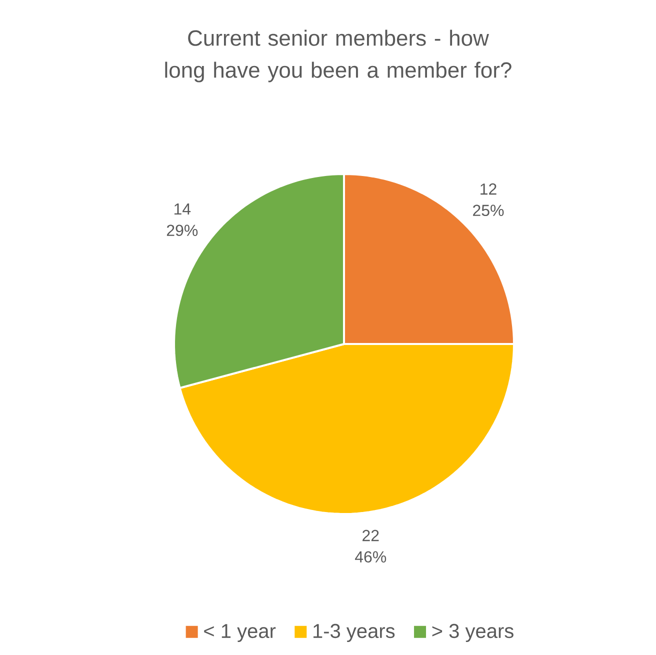 This screenshot has width=656, height=655. Describe the element at coordinates (182, 230) in the screenshot. I see `text: 29%` at that location.